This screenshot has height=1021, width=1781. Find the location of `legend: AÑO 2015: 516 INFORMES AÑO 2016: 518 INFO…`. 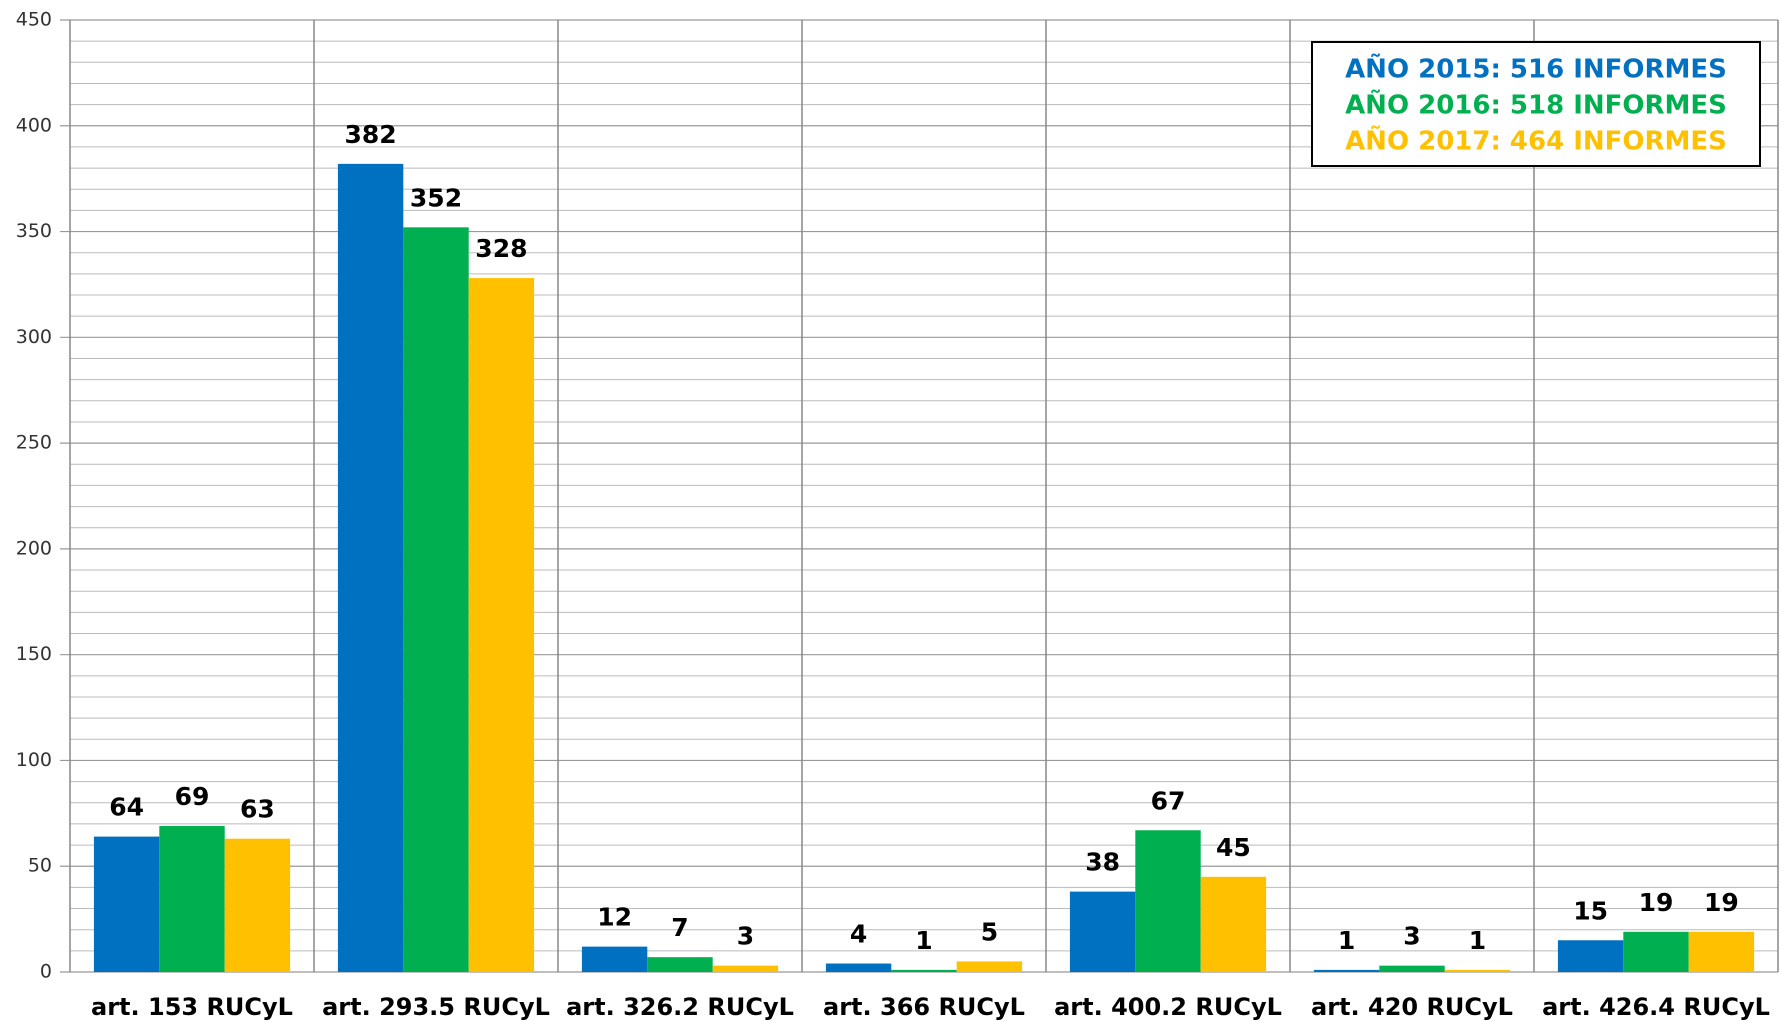

legend: AÑO 2015: 516 INFORMES AÑO 2016: 518 INFO… is located at coordinates (1536, 104).